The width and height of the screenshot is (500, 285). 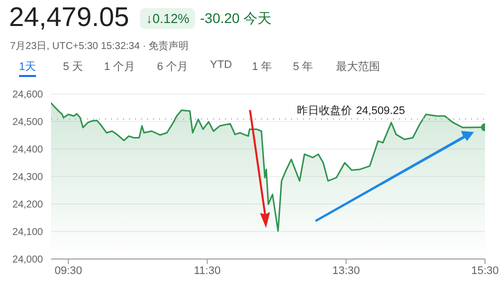 I want to click on x-tick-label: 13:30, so click(x=346, y=270).